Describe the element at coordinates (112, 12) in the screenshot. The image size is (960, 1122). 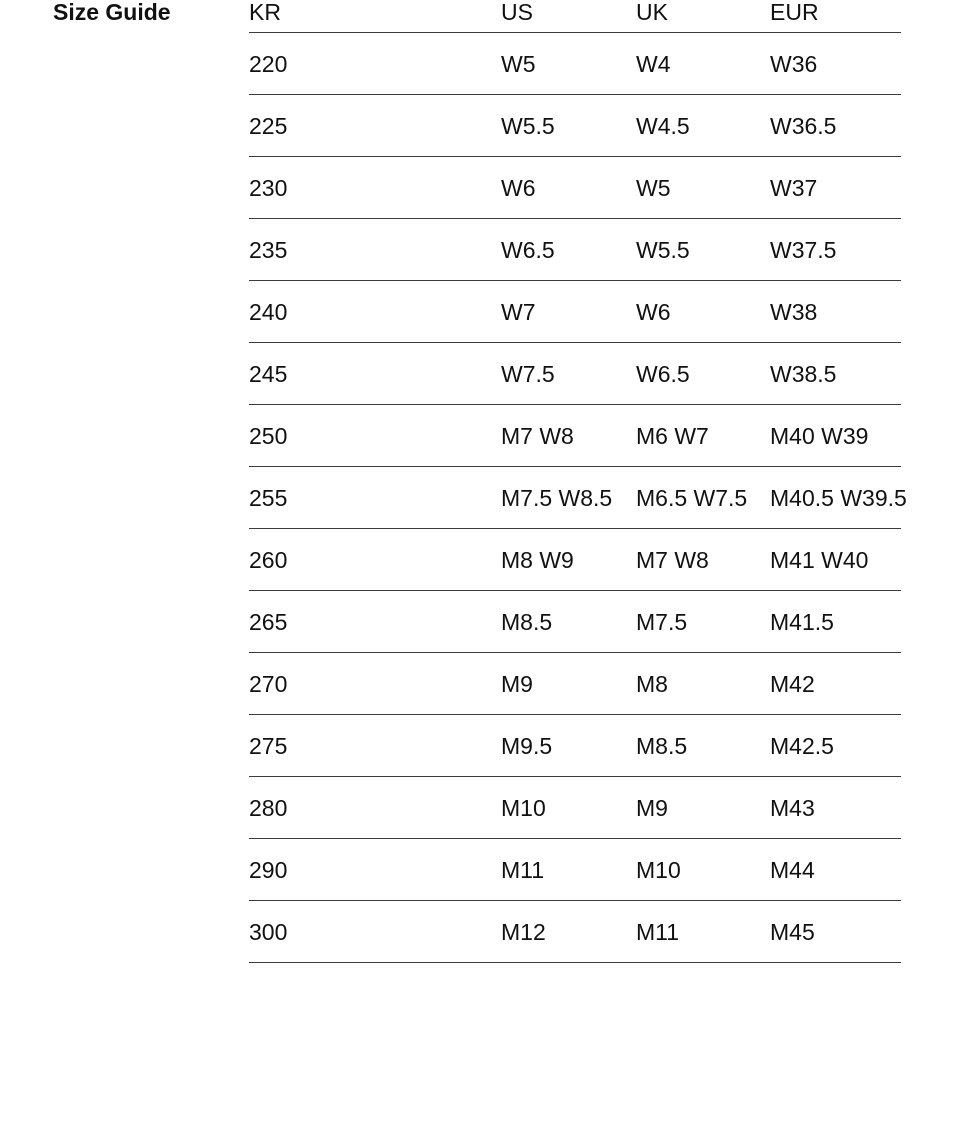
I see `page-title: Size Guide` at that location.